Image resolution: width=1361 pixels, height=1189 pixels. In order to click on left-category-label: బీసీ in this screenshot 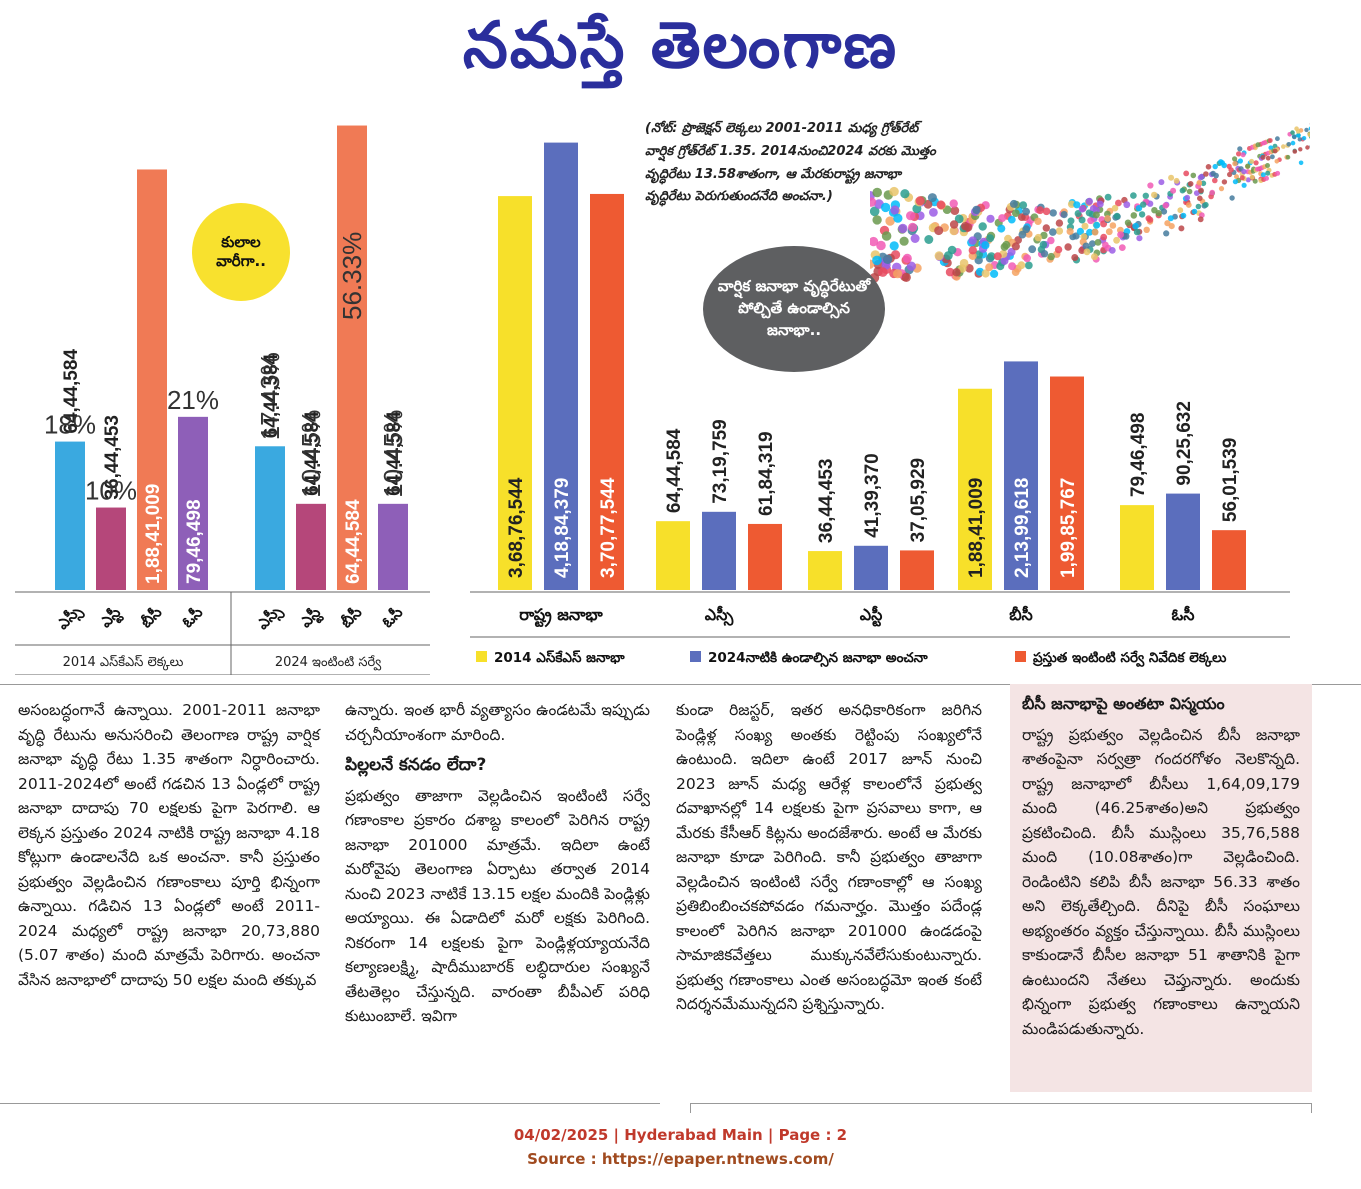, I will do `click(151, 617)`.